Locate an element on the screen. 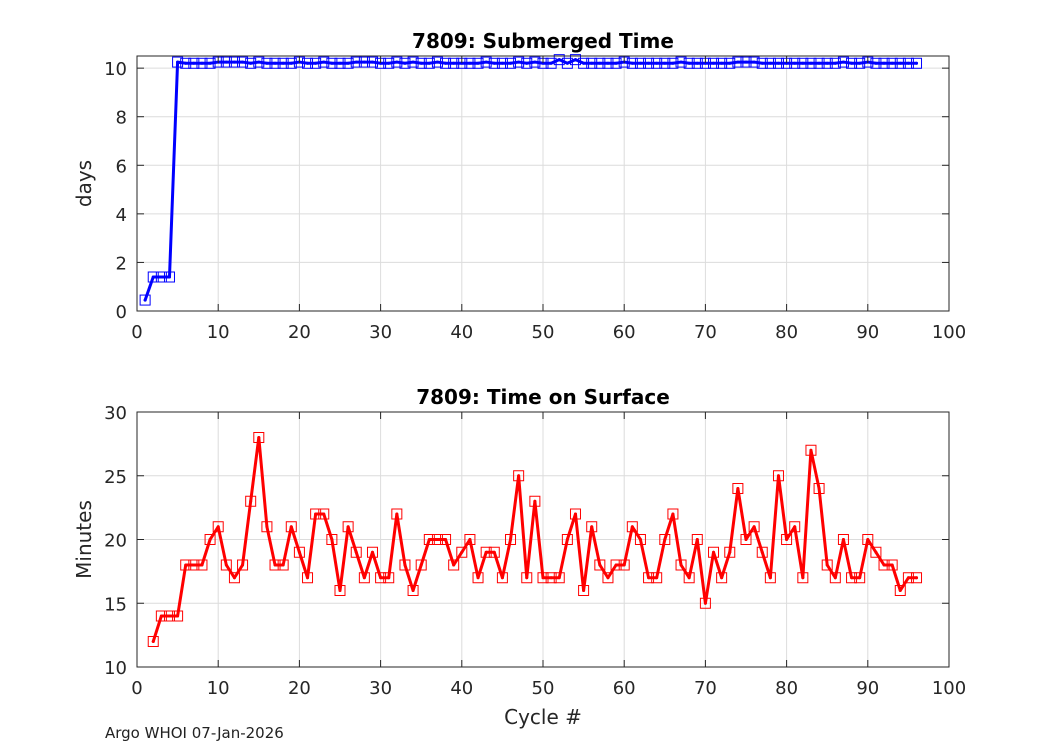  x-tick-label: 90 is located at coordinates (867, 688).